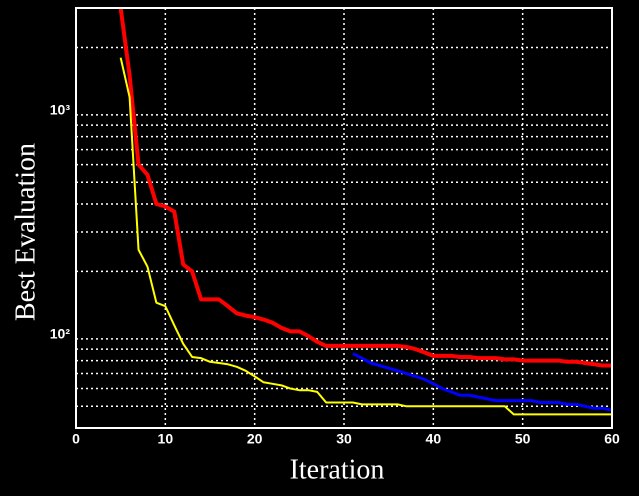  Describe the element at coordinates (337, 469) in the screenshot. I see `x-axis-label: Iteration` at that location.